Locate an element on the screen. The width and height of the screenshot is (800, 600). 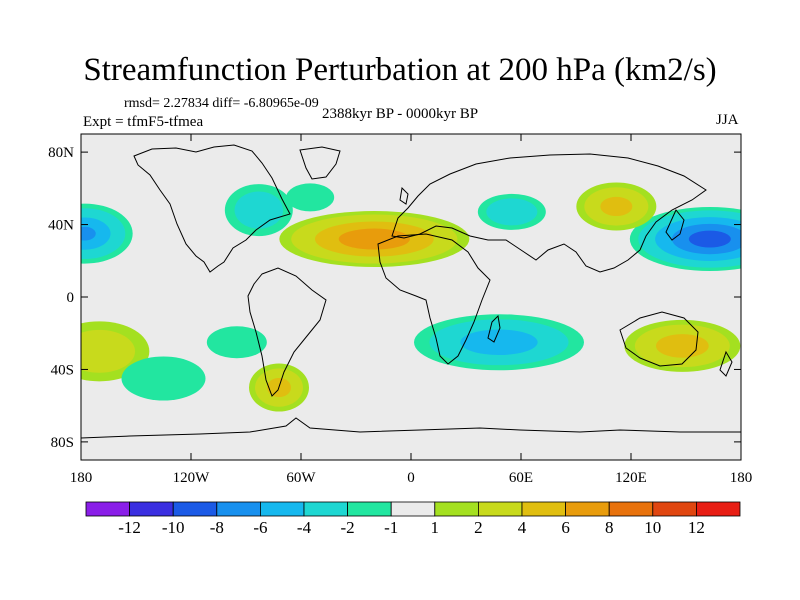
anomaly-north-atlantic-low is located at coordinates (310, 197).